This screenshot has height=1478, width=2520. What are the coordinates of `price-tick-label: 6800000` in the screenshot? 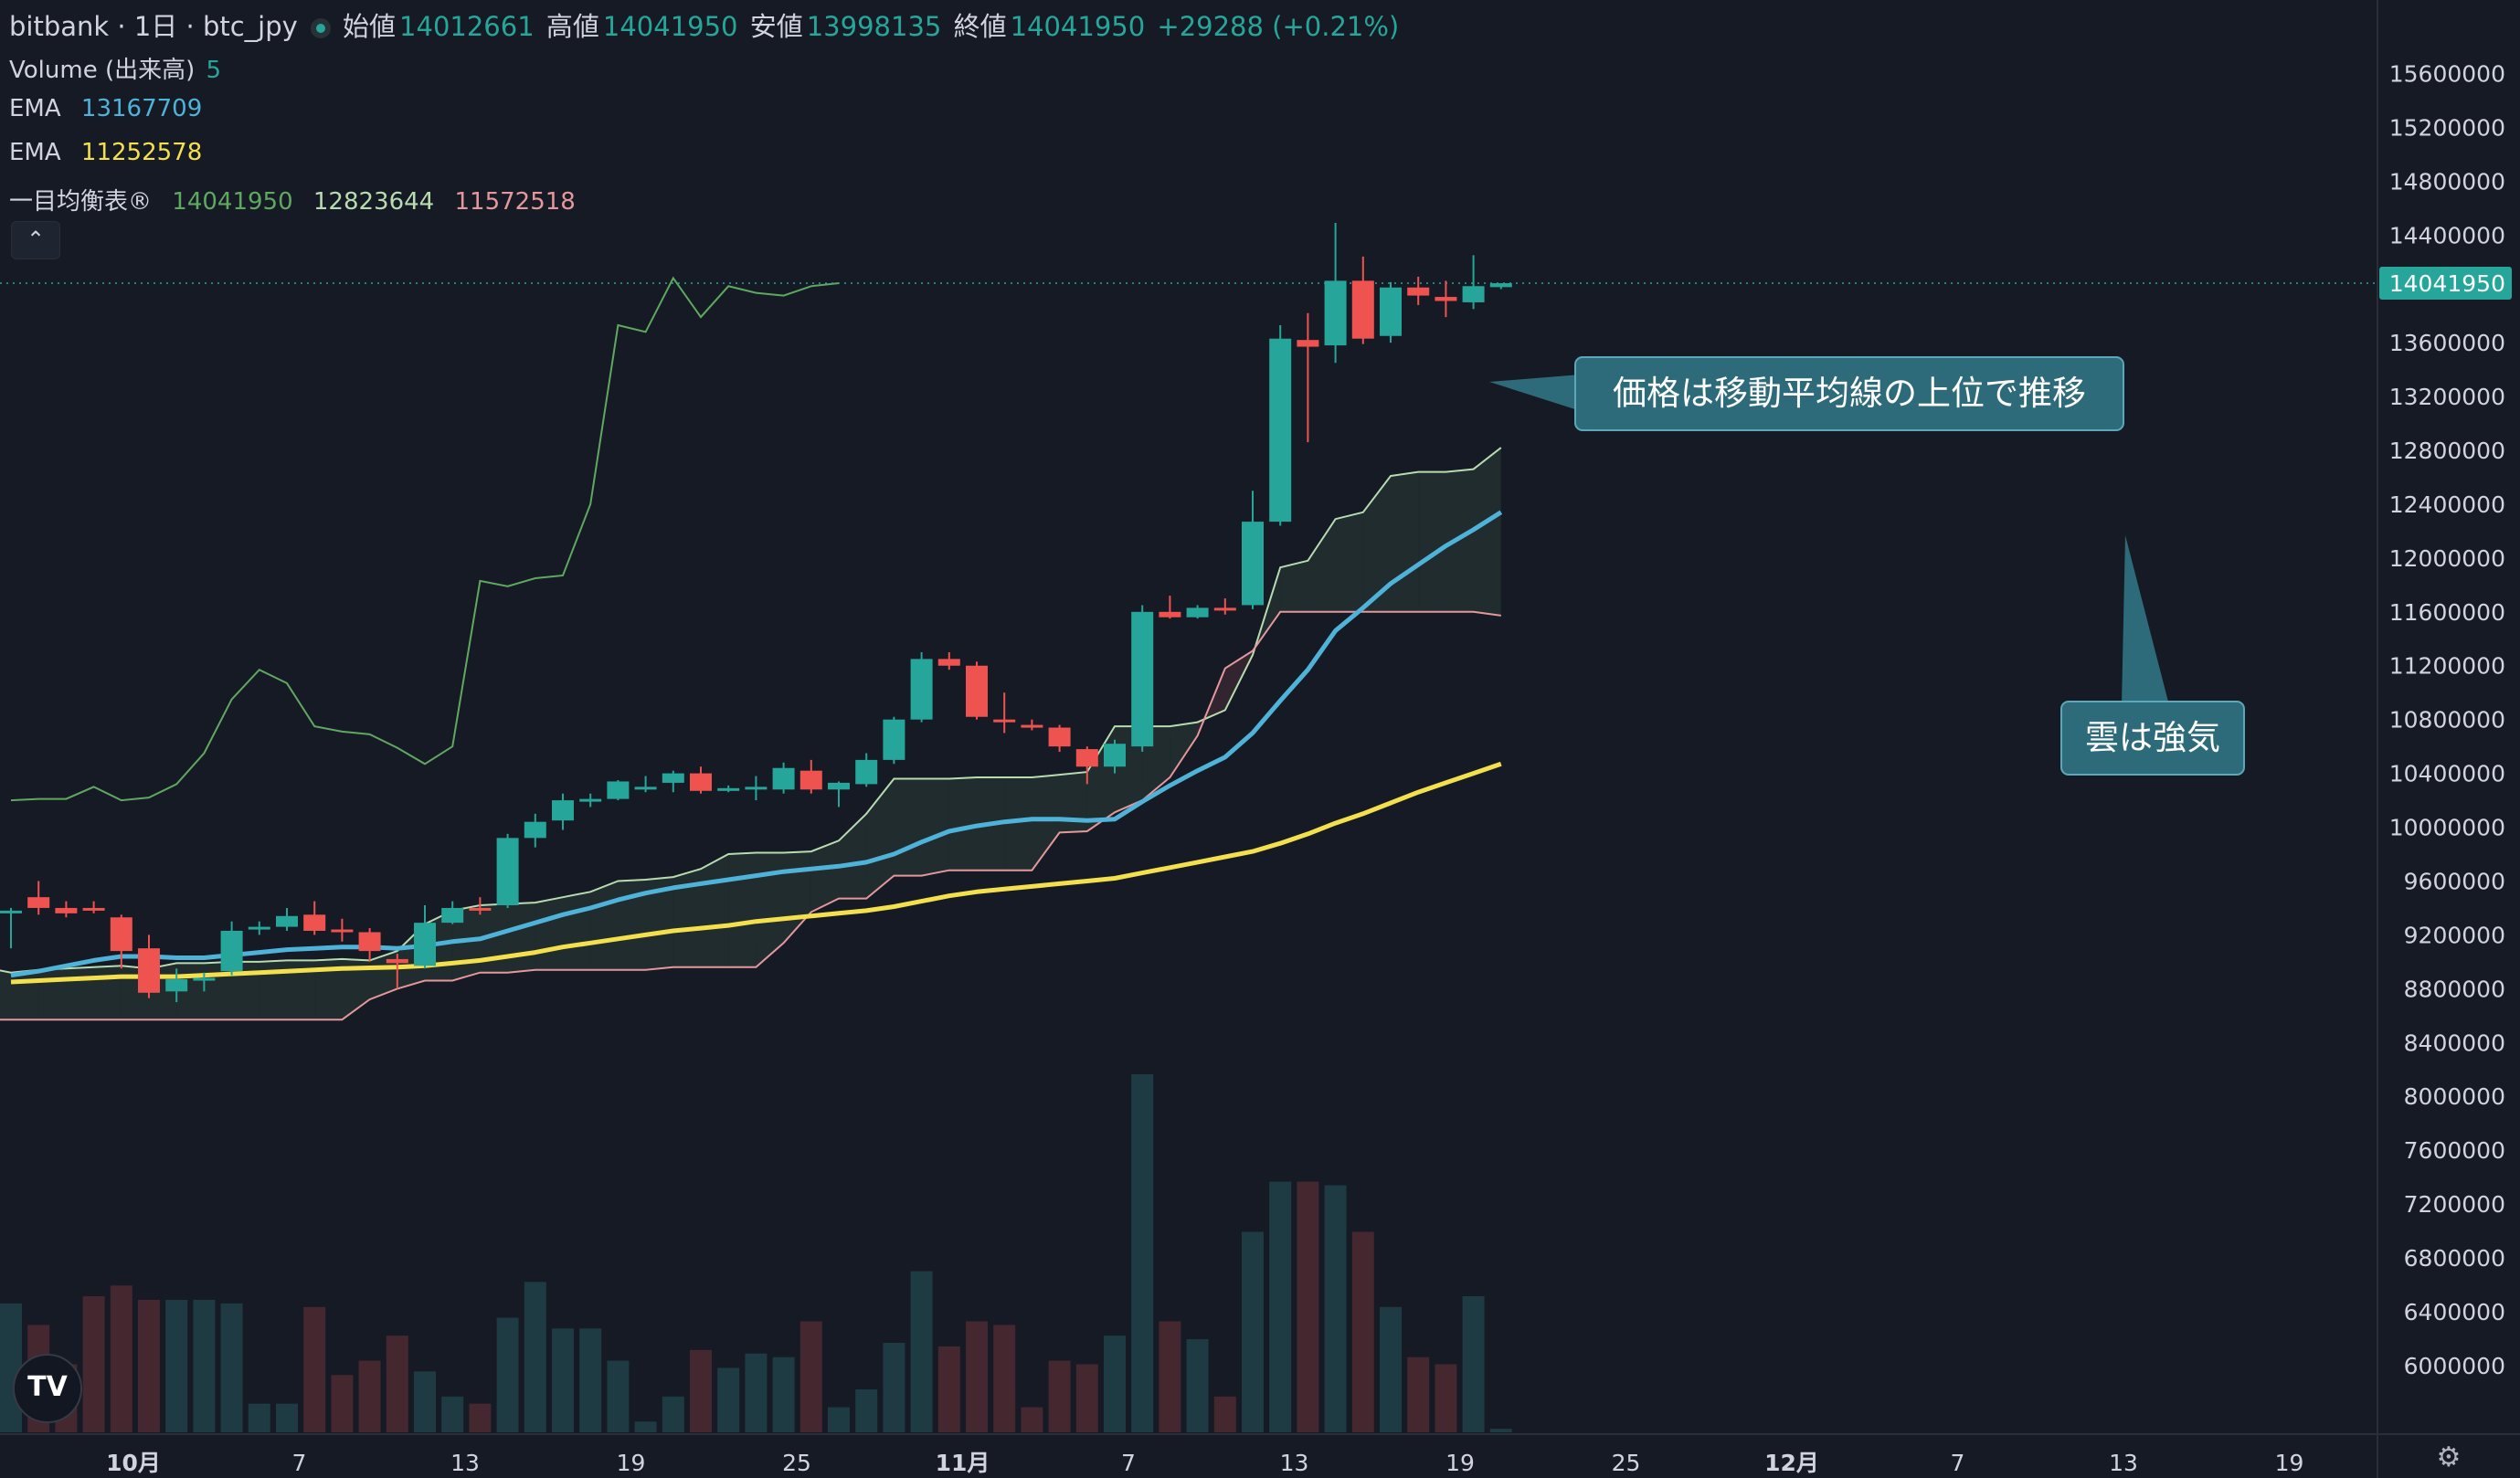 It's located at (2455, 1258).